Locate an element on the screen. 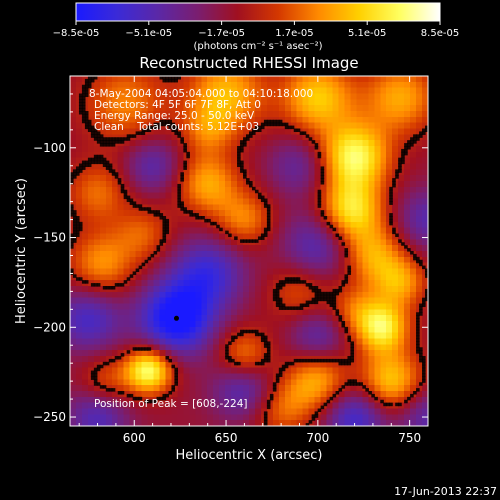 The image size is (500, 500). colorbar-tick-label: −5.1e-05 is located at coordinates (148, 33).